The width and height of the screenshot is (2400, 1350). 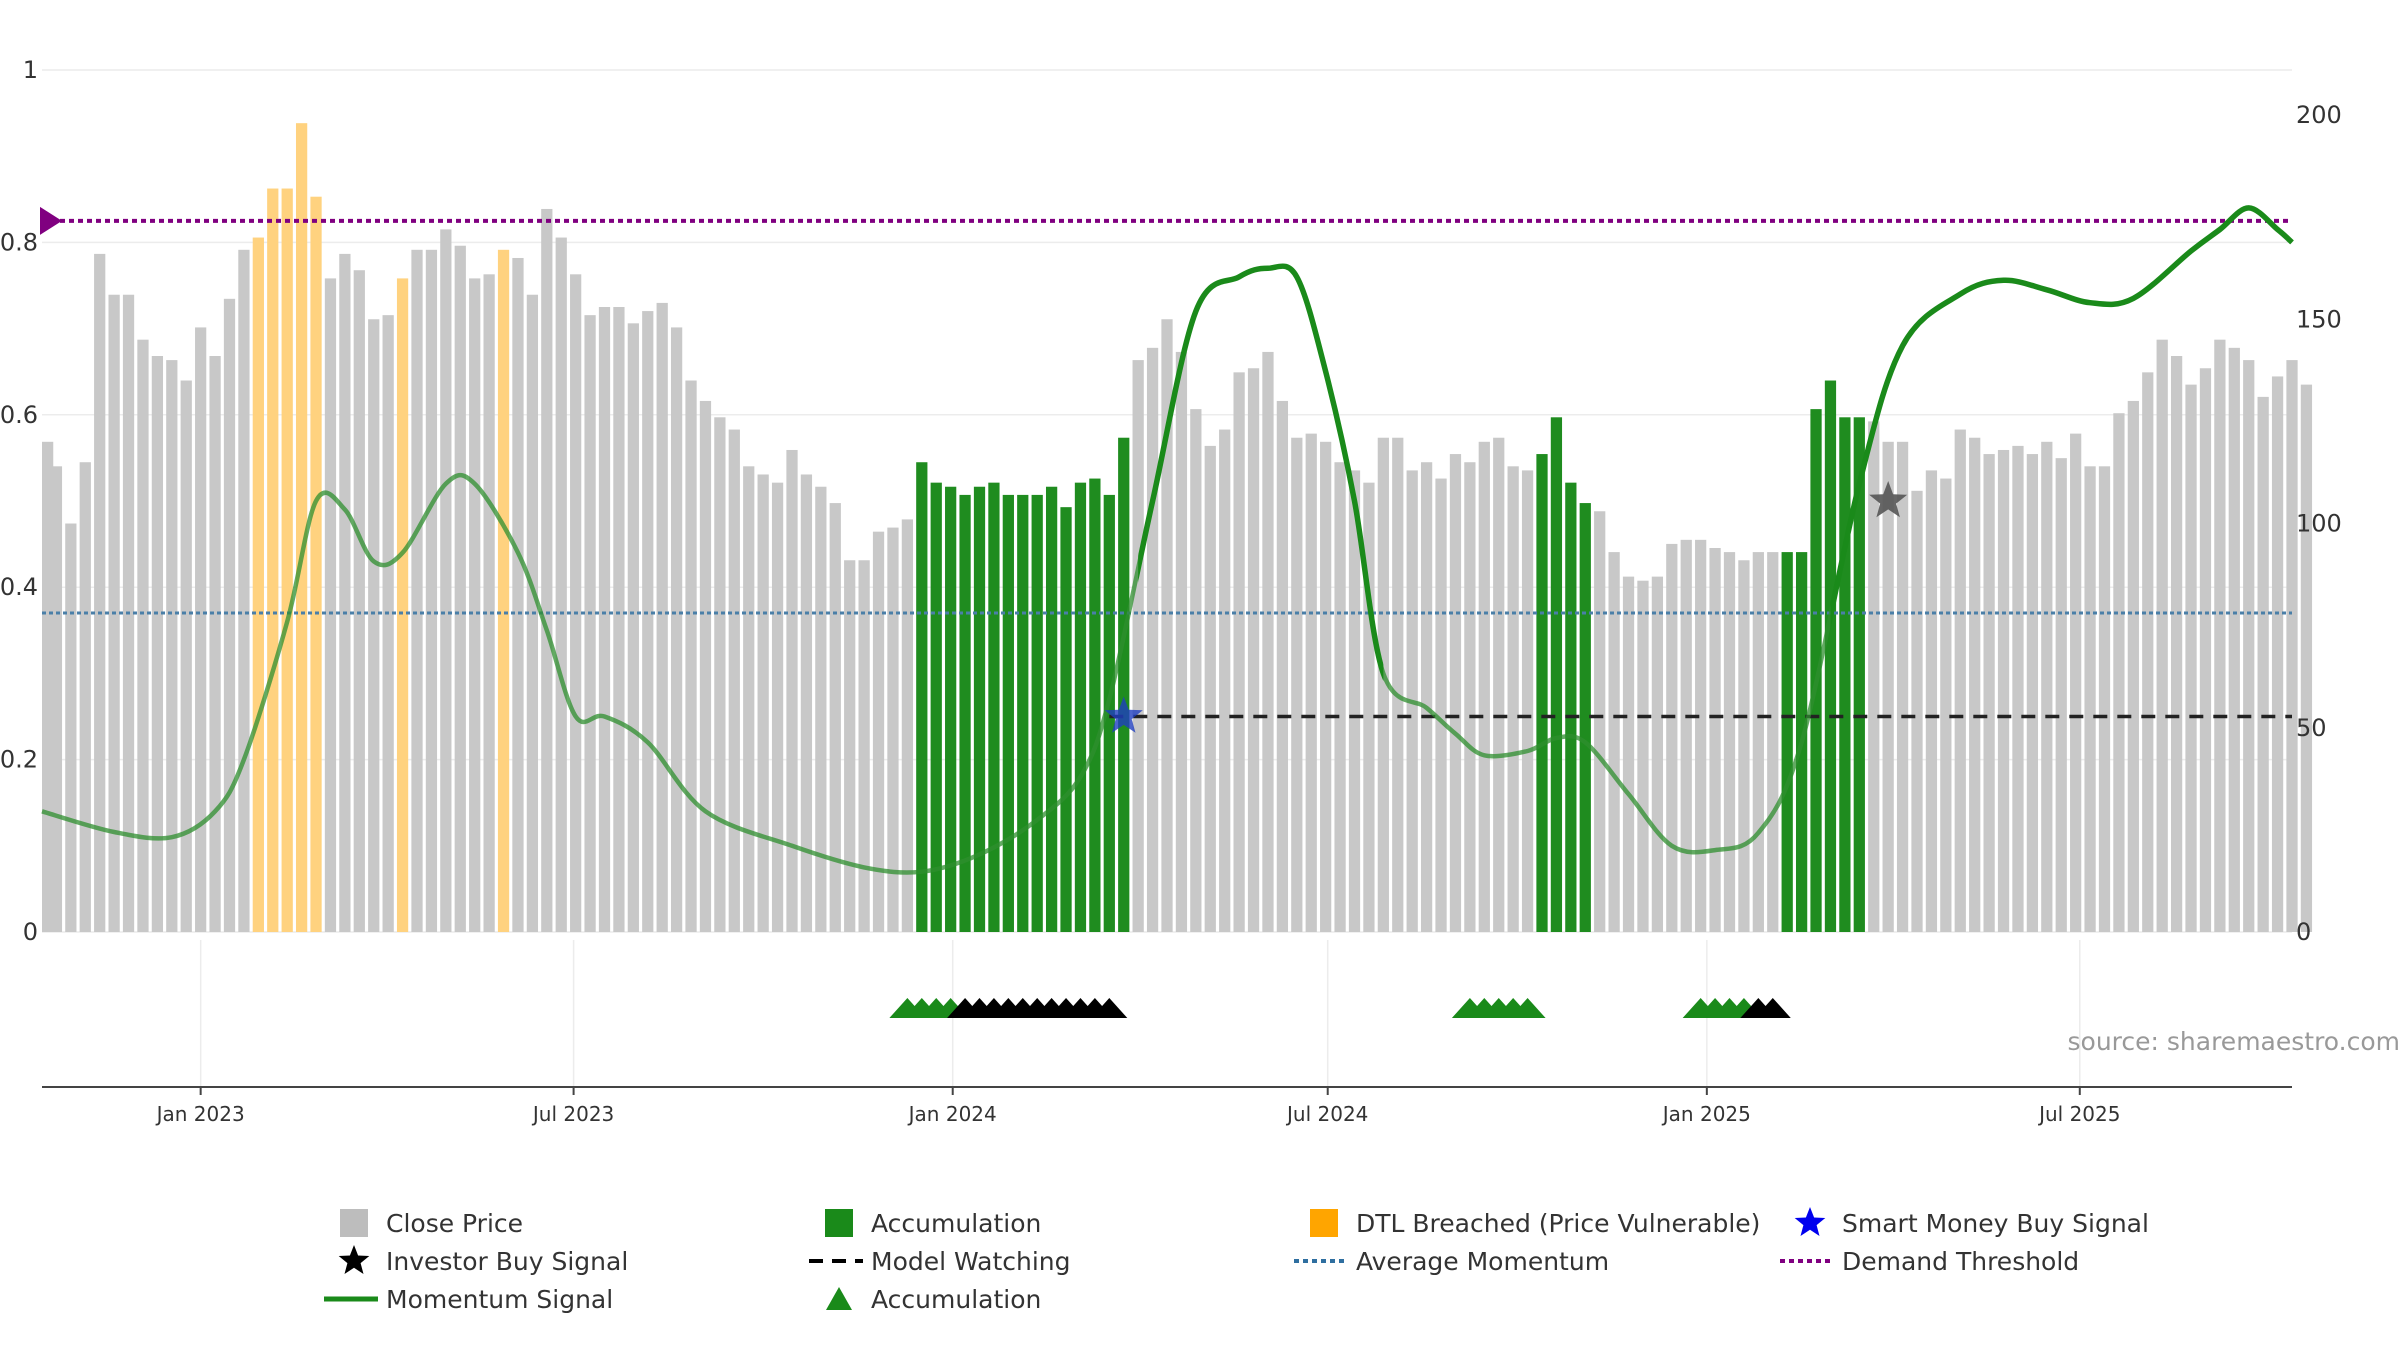 What do you see at coordinates (500, 1299) in the screenshot?
I see `legend-label: Momentum Signal` at bounding box center [500, 1299].